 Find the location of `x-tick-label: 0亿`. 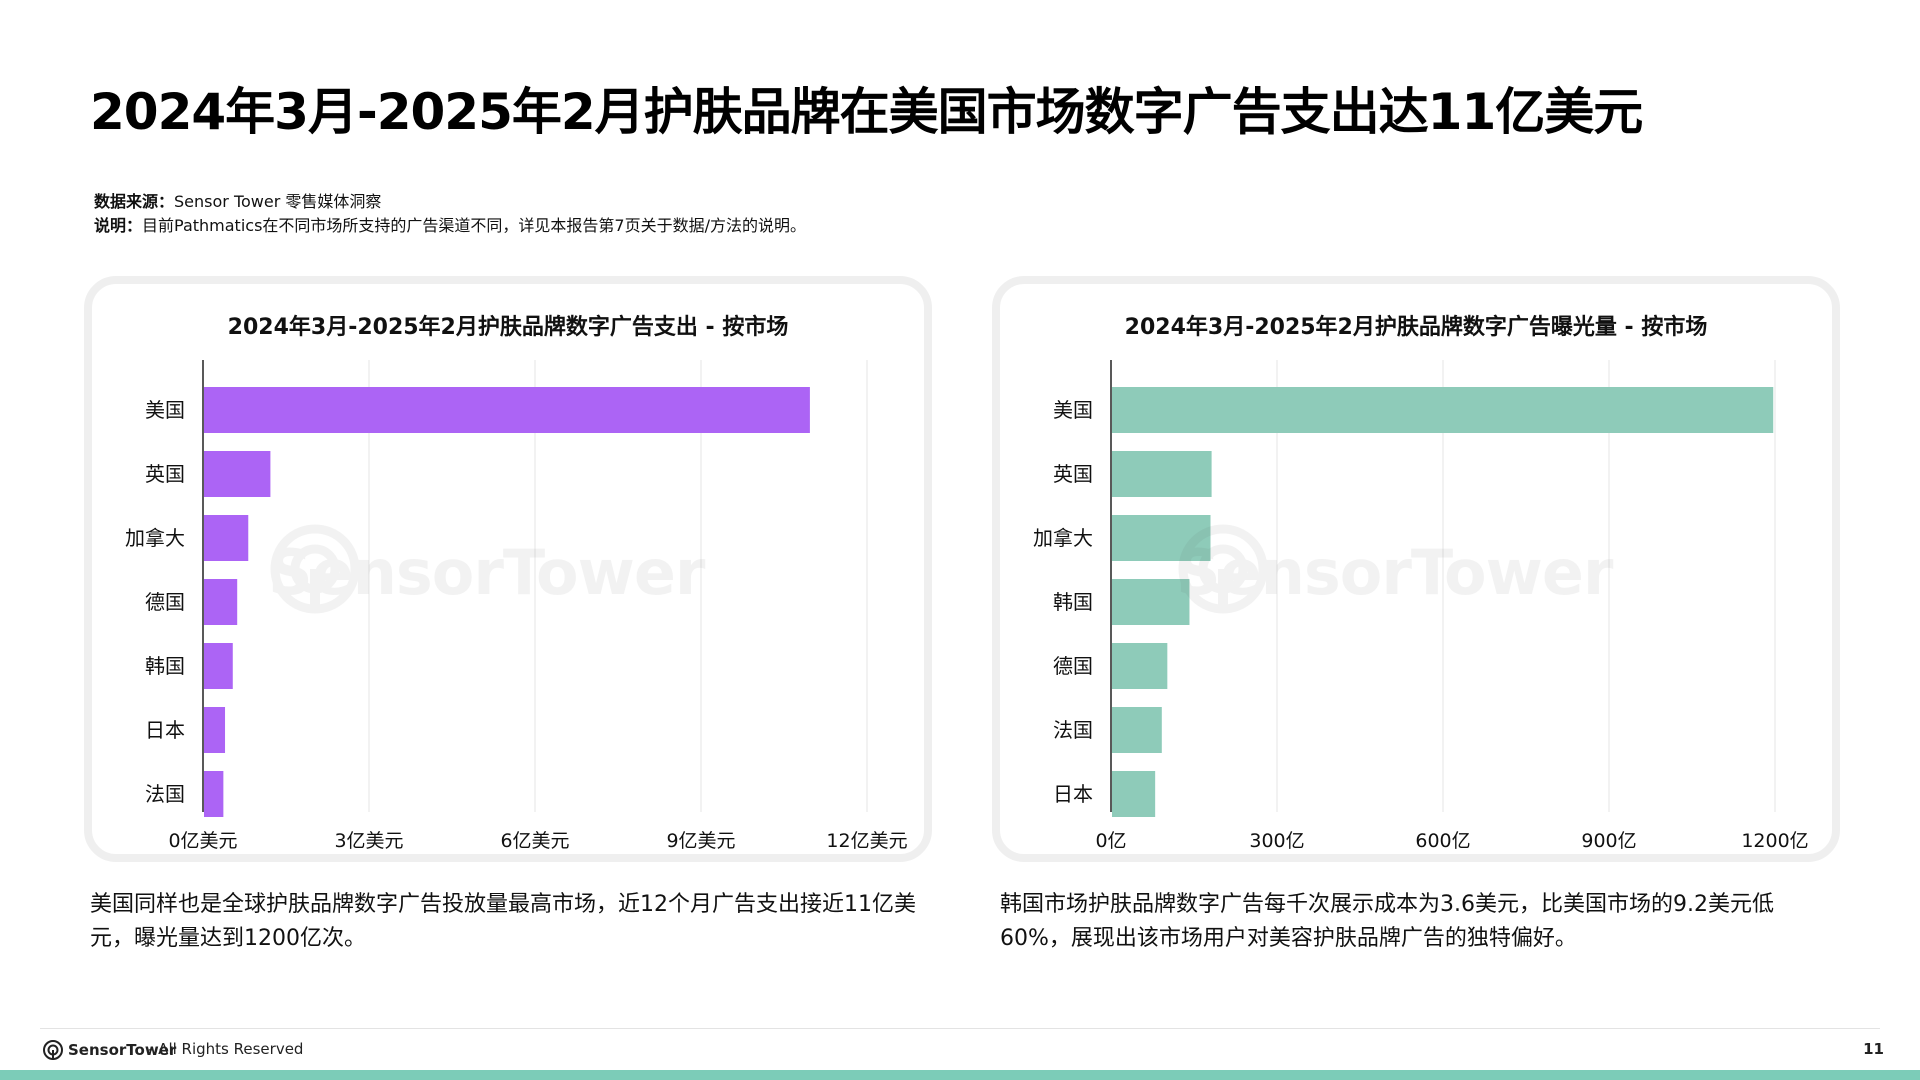

x-tick-label: 0亿 is located at coordinates (1110, 841).